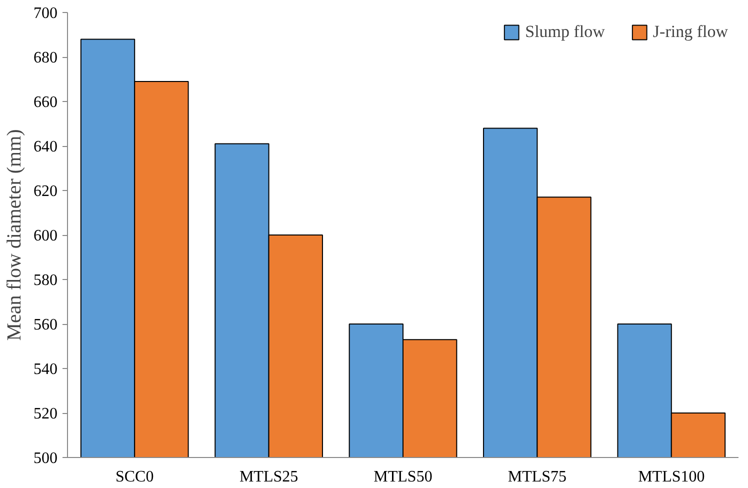 Image resolution: width=748 pixels, height=488 pixels. What do you see at coordinates (690, 32) in the screenshot?
I see `legend-label: J-ring flow` at bounding box center [690, 32].